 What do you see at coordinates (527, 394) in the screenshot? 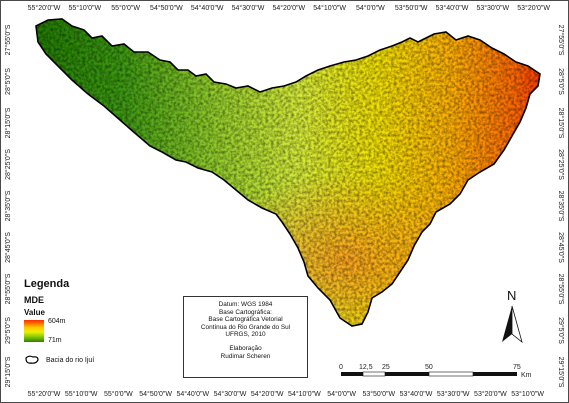
I see `bottom-tick-label: 53°10'0"W` at bounding box center [527, 394].